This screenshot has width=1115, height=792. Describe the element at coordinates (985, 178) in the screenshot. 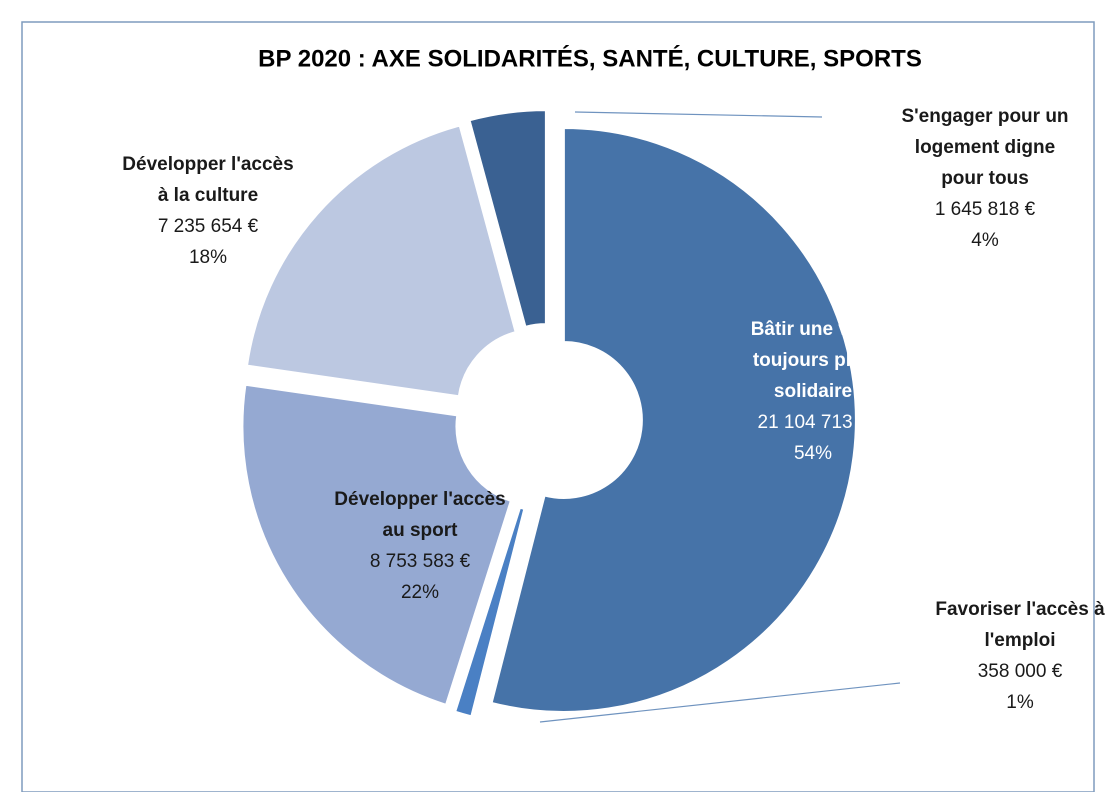

I see `slice-label: pour tous` at that location.